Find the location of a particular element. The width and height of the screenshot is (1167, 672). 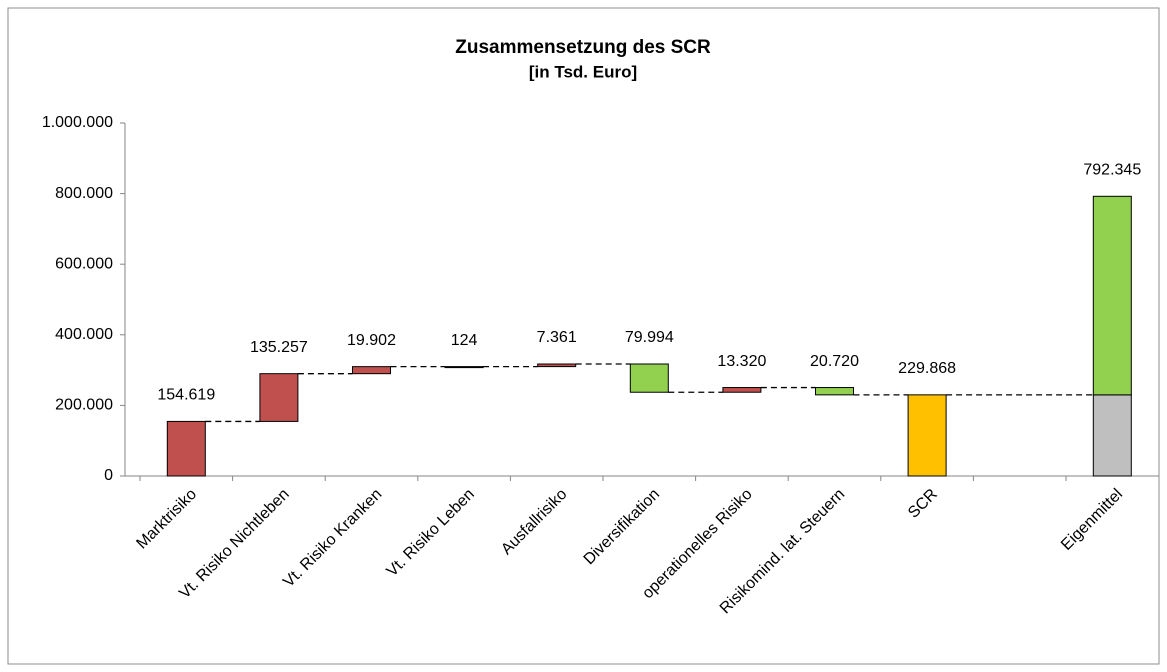

y-tick-label: 0 is located at coordinates (108, 475).